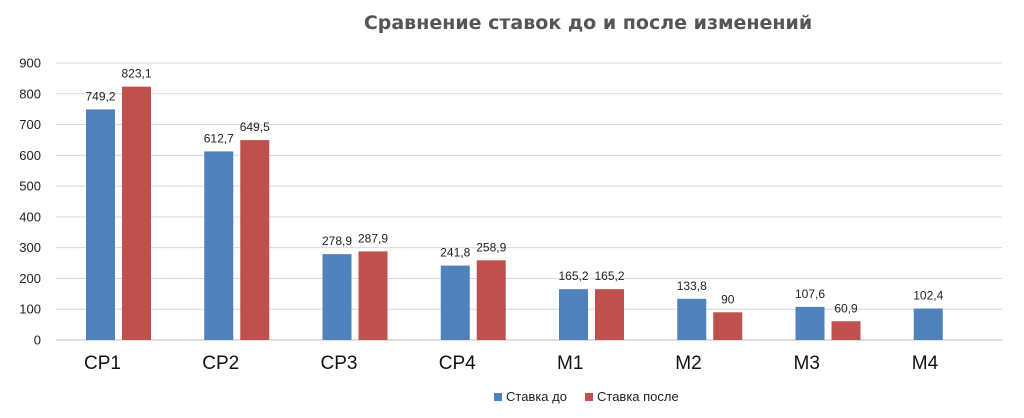 The width and height of the screenshot is (1024, 418). Describe the element at coordinates (30, 309) in the screenshot. I see `y-tick-label: 100` at that location.